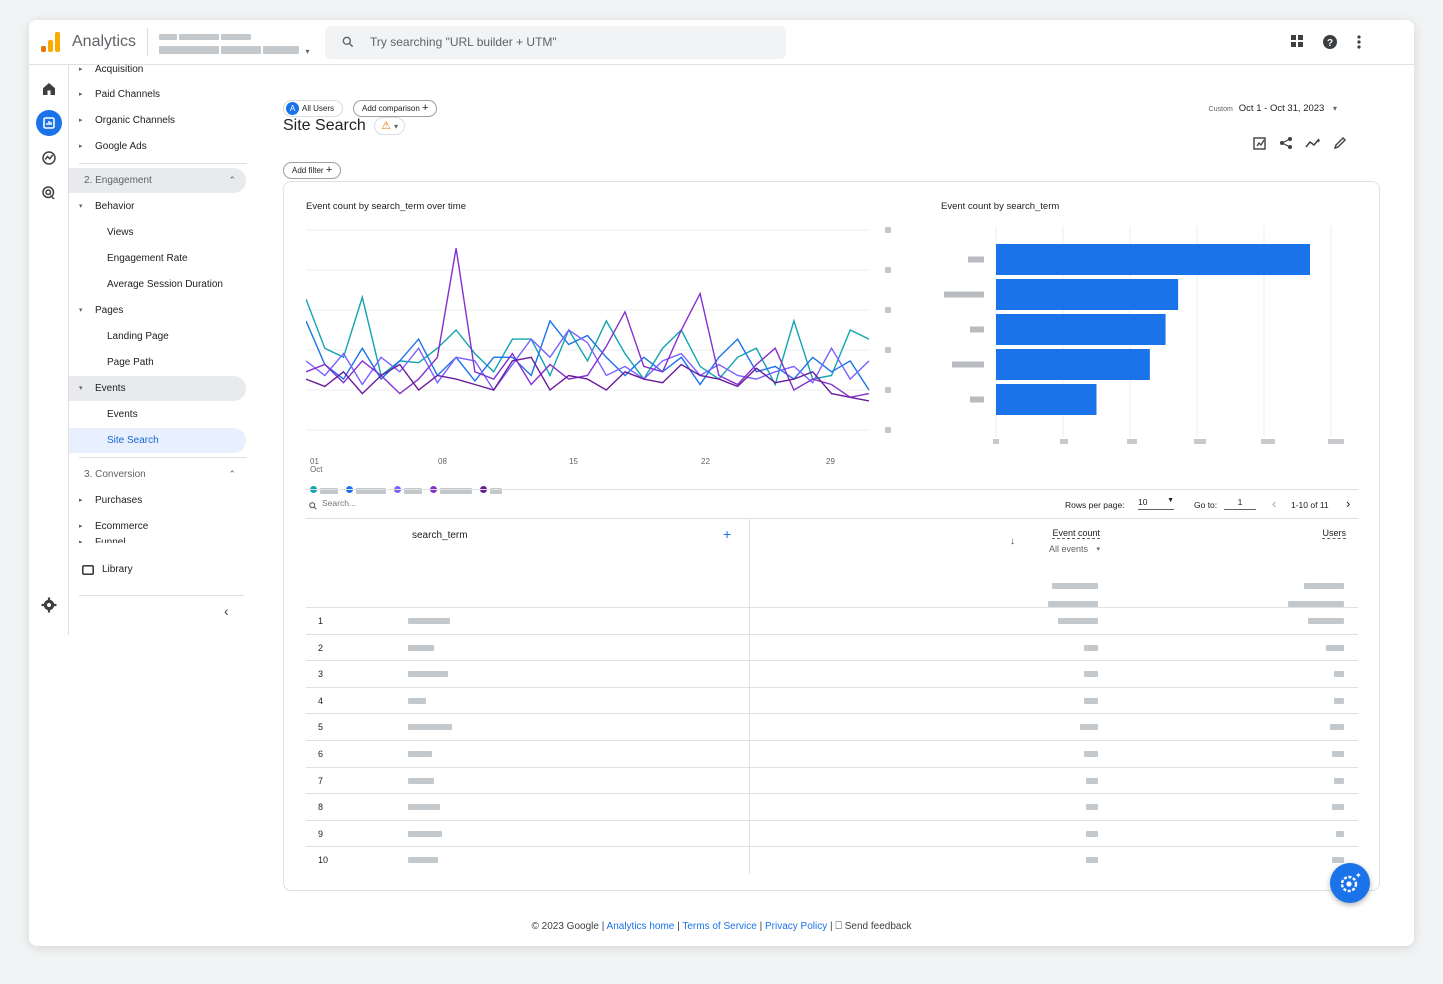  I want to click on analytics-home-link: Analytics home, so click(640, 926).